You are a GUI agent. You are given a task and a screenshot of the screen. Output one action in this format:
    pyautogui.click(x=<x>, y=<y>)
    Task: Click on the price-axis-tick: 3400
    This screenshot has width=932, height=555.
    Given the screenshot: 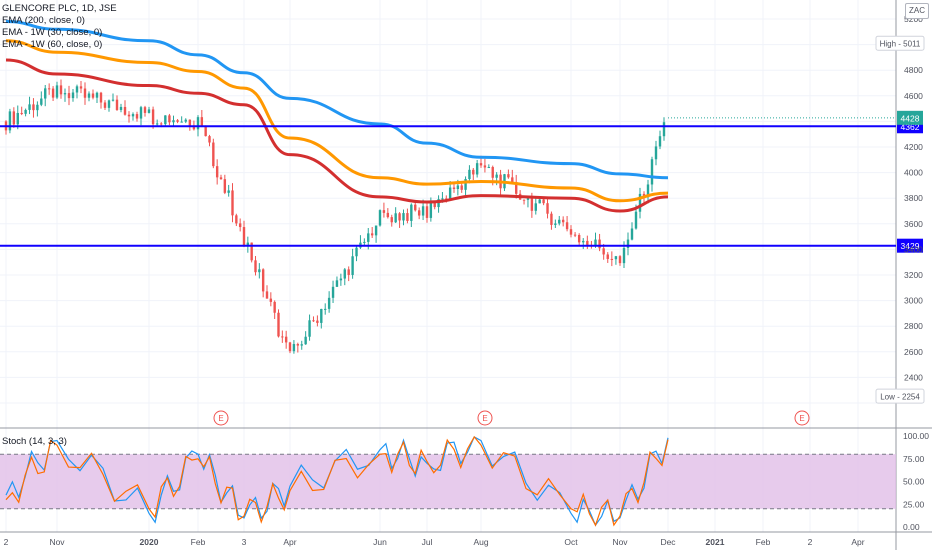 What is the action you would take?
    pyautogui.click(x=913, y=249)
    